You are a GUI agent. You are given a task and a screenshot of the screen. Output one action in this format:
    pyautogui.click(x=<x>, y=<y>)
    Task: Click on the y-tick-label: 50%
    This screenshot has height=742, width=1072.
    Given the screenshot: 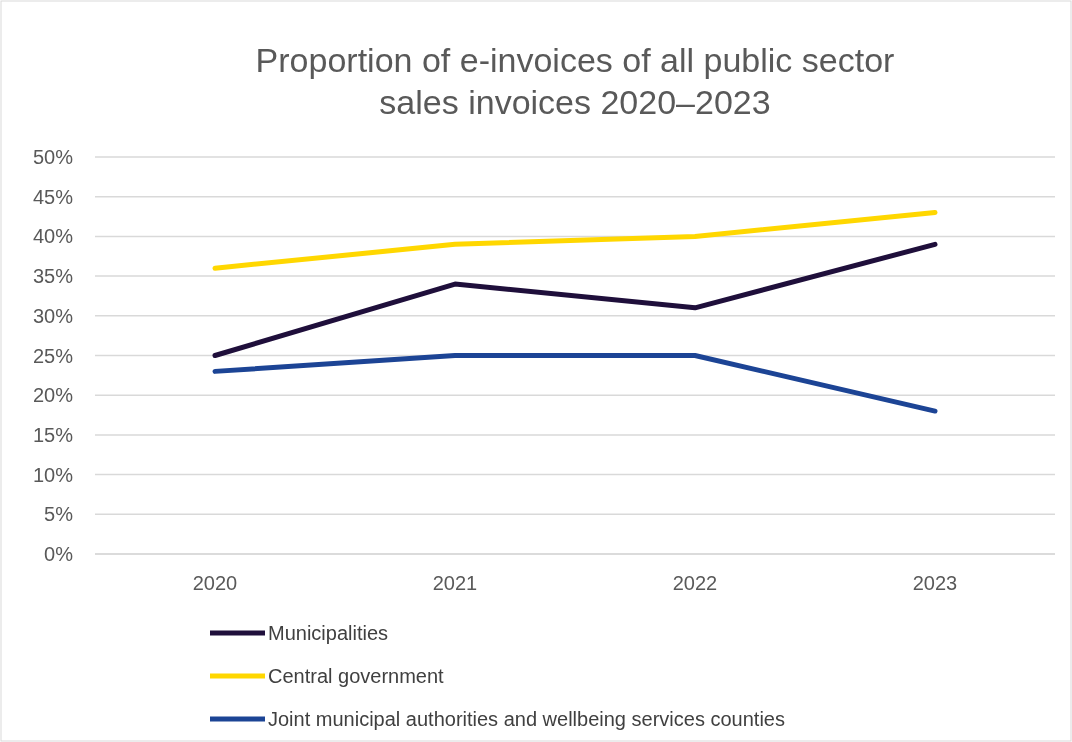 What is the action you would take?
    pyautogui.click(x=53, y=157)
    